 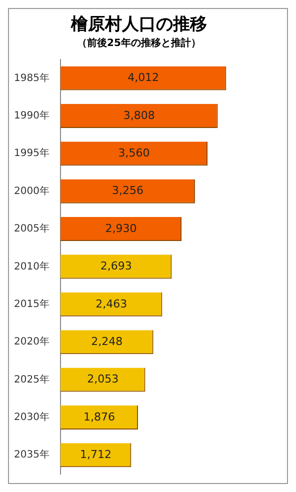 I want to click on data-label: 2,930, so click(x=121, y=228).